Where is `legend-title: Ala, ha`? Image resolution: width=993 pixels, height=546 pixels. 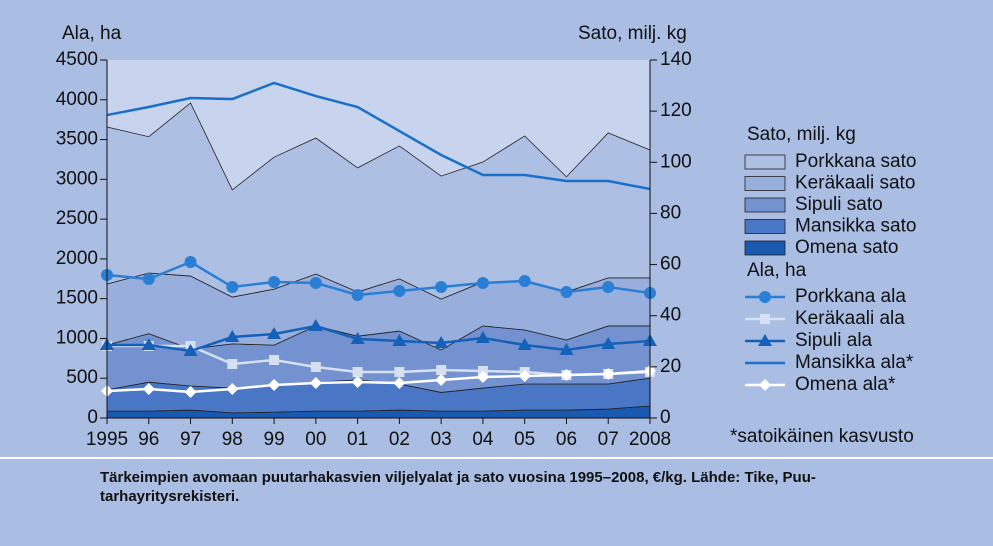 legend-title: Ala, ha is located at coordinates (777, 270).